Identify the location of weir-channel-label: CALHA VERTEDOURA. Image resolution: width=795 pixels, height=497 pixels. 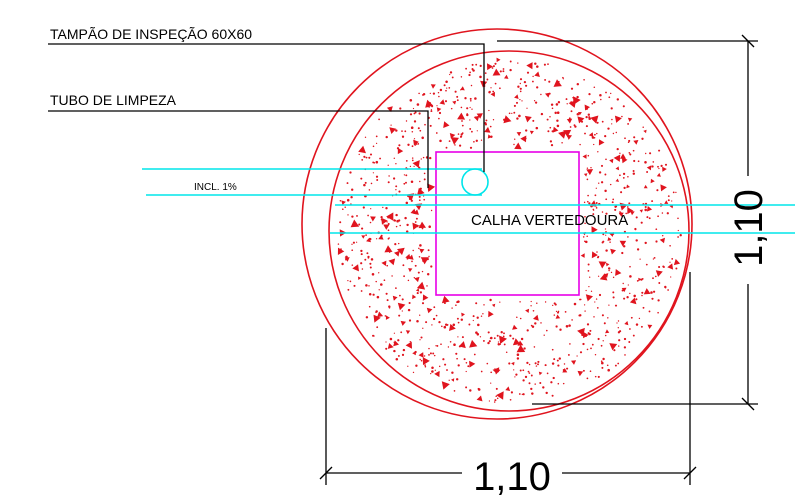
(549, 220).